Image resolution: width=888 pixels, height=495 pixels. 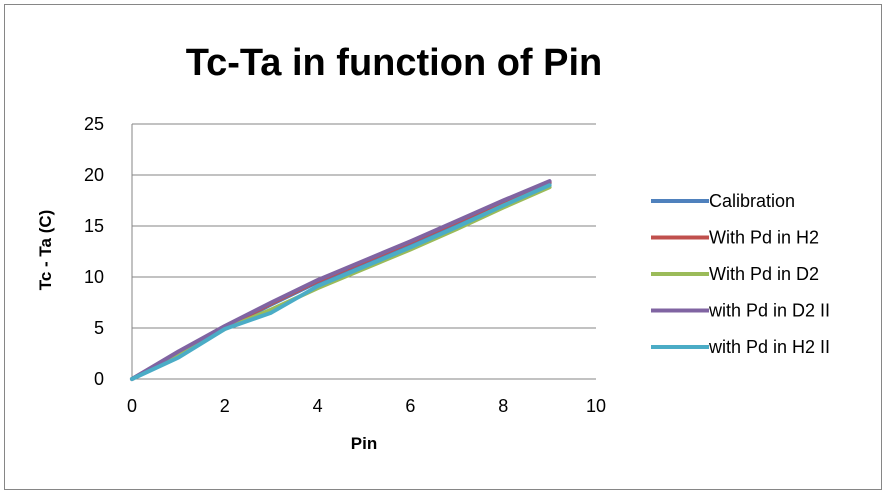 I want to click on x-tick-label: 8, so click(x=503, y=406).